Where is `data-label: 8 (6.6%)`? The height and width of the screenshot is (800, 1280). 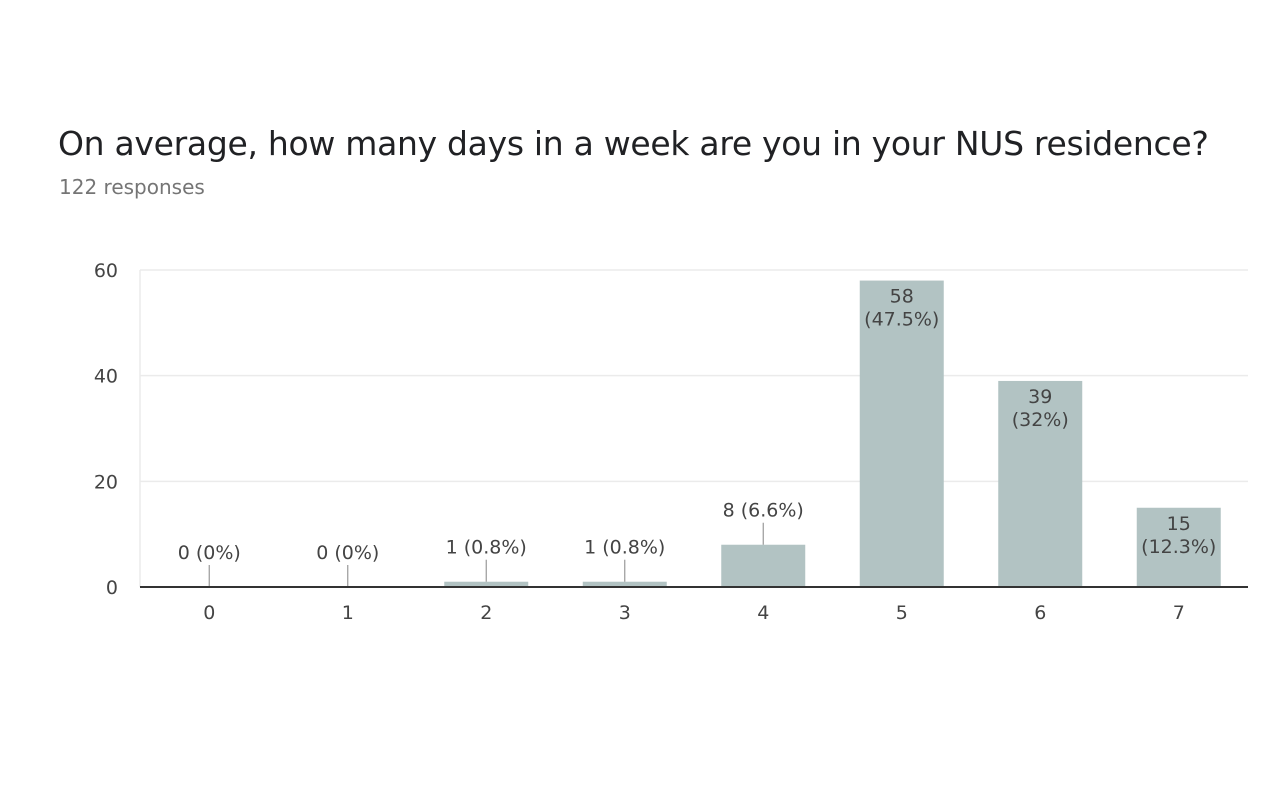 data-label: 8 (6.6%) is located at coordinates (763, 511).